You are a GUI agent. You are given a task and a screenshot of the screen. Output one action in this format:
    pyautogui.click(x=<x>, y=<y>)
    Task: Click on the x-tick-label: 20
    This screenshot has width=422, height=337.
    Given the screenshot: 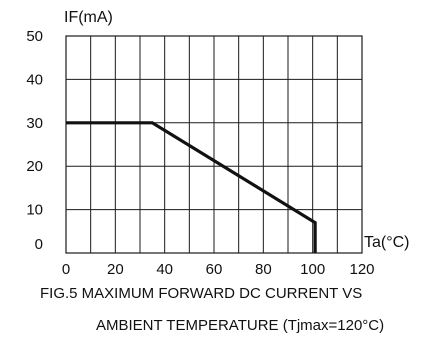 What is the action you would take?
    pyautogui.click(x=115, y=269)
    